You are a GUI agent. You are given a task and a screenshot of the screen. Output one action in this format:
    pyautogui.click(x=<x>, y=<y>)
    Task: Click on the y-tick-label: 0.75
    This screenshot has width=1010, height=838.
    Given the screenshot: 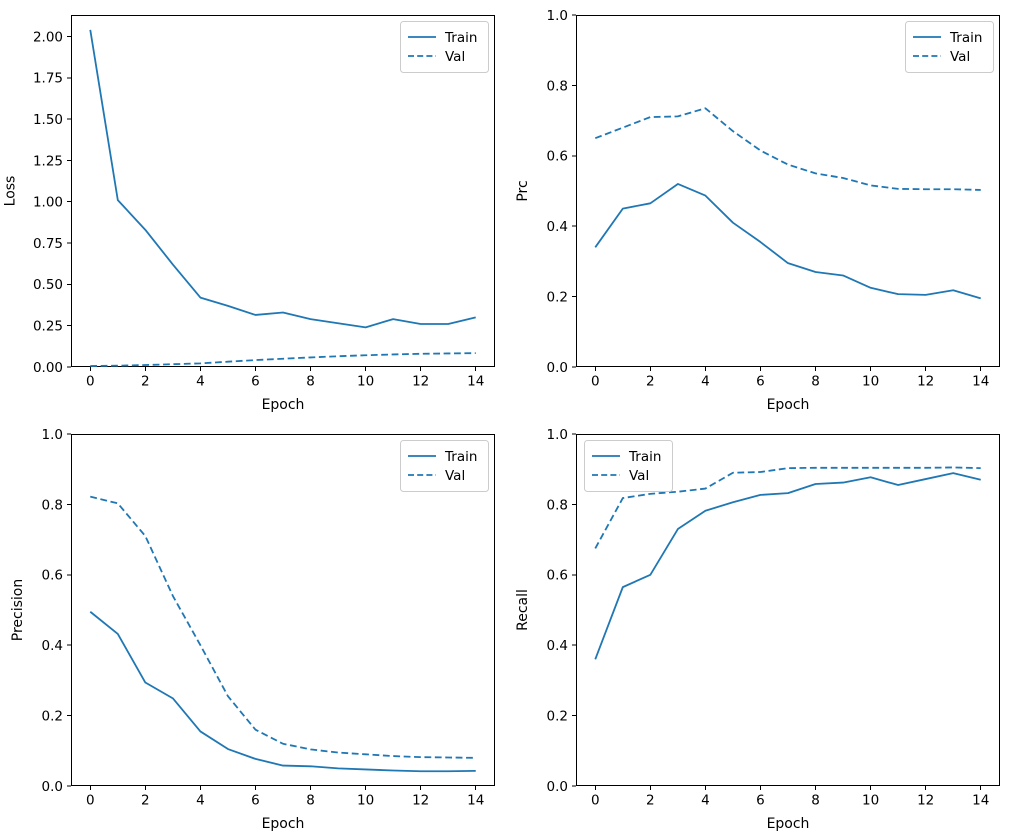 What is the action you would take?
    pyautogui.click(x=48, y=244)
    